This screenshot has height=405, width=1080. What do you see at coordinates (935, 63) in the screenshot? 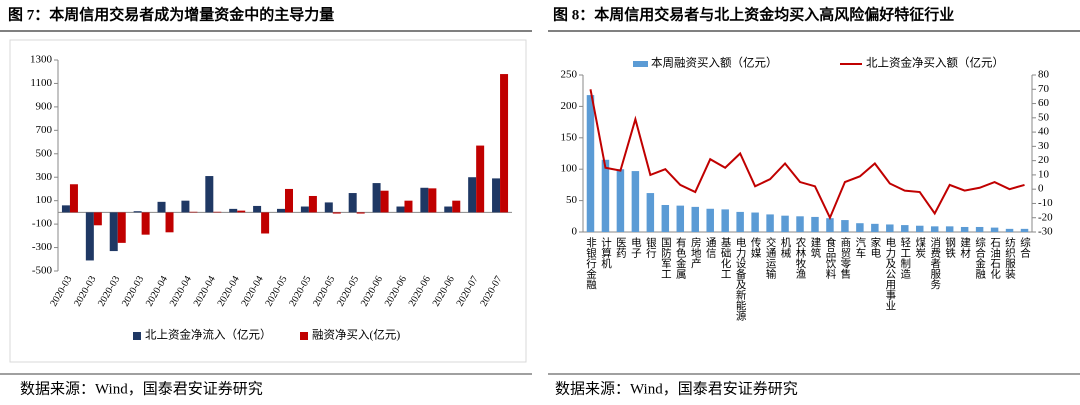
I see `legend-label: 北上资金净买入额（亿元）` at bounding box center [935, 63].